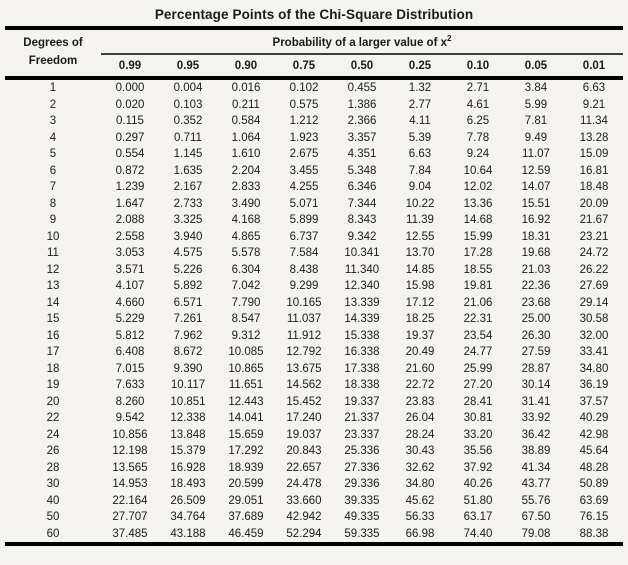 This screenshot has width=628, height=565. What do you see at coordinates (188, 67) in the screenshot?
I see `probability-column-header: 0.95` at bounding box center [188, 67].